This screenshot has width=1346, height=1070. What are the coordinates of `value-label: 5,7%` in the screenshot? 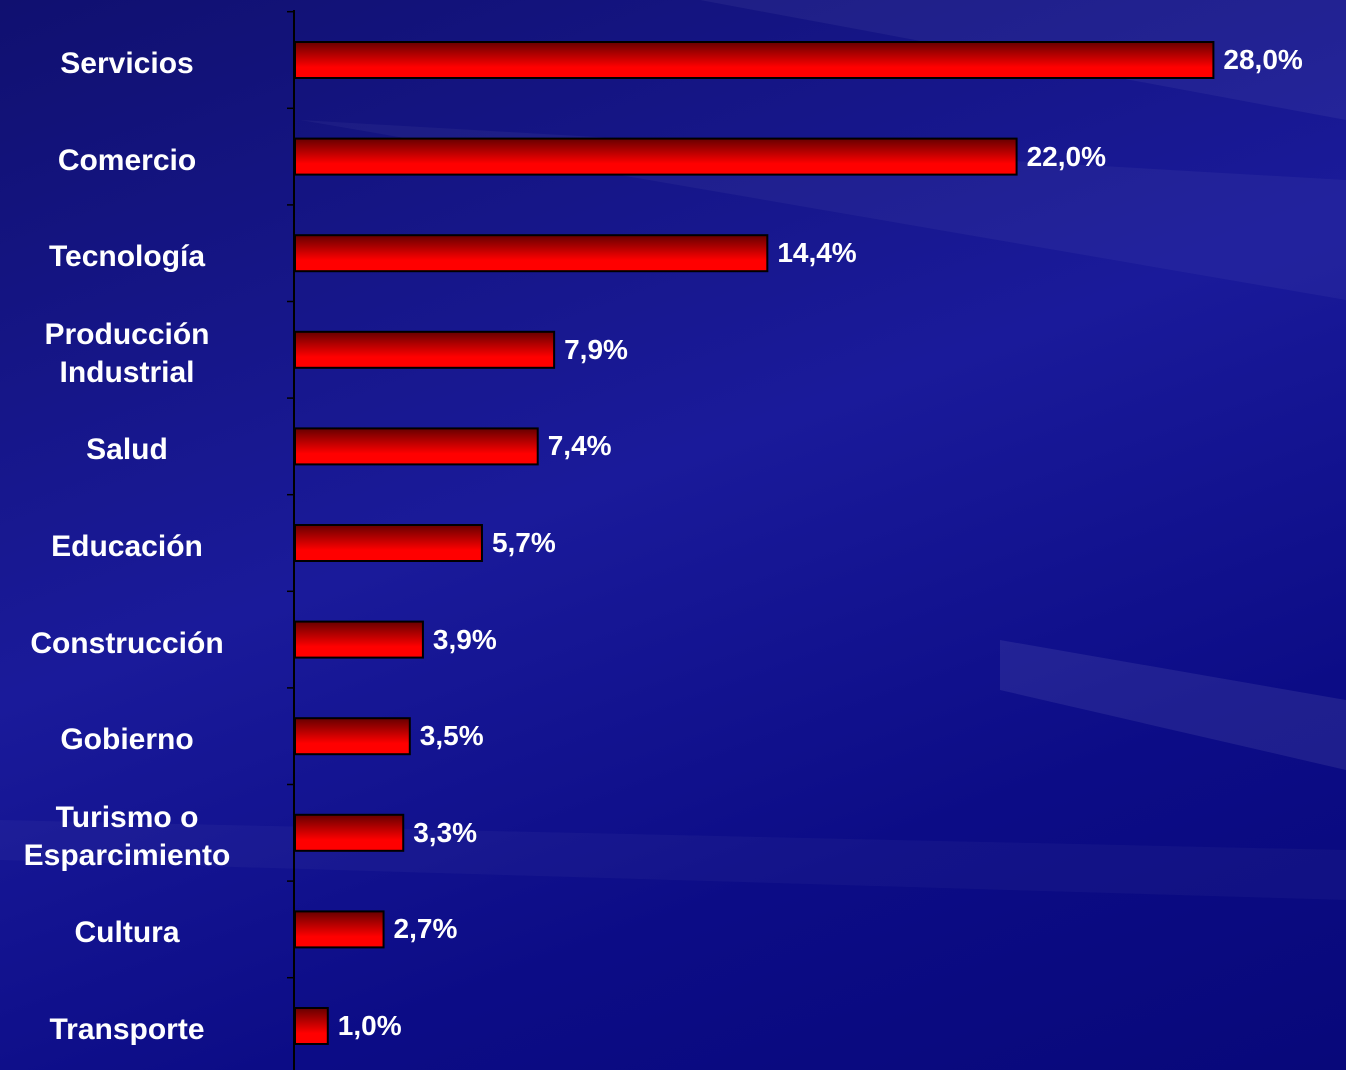 It's located at (523, 542).